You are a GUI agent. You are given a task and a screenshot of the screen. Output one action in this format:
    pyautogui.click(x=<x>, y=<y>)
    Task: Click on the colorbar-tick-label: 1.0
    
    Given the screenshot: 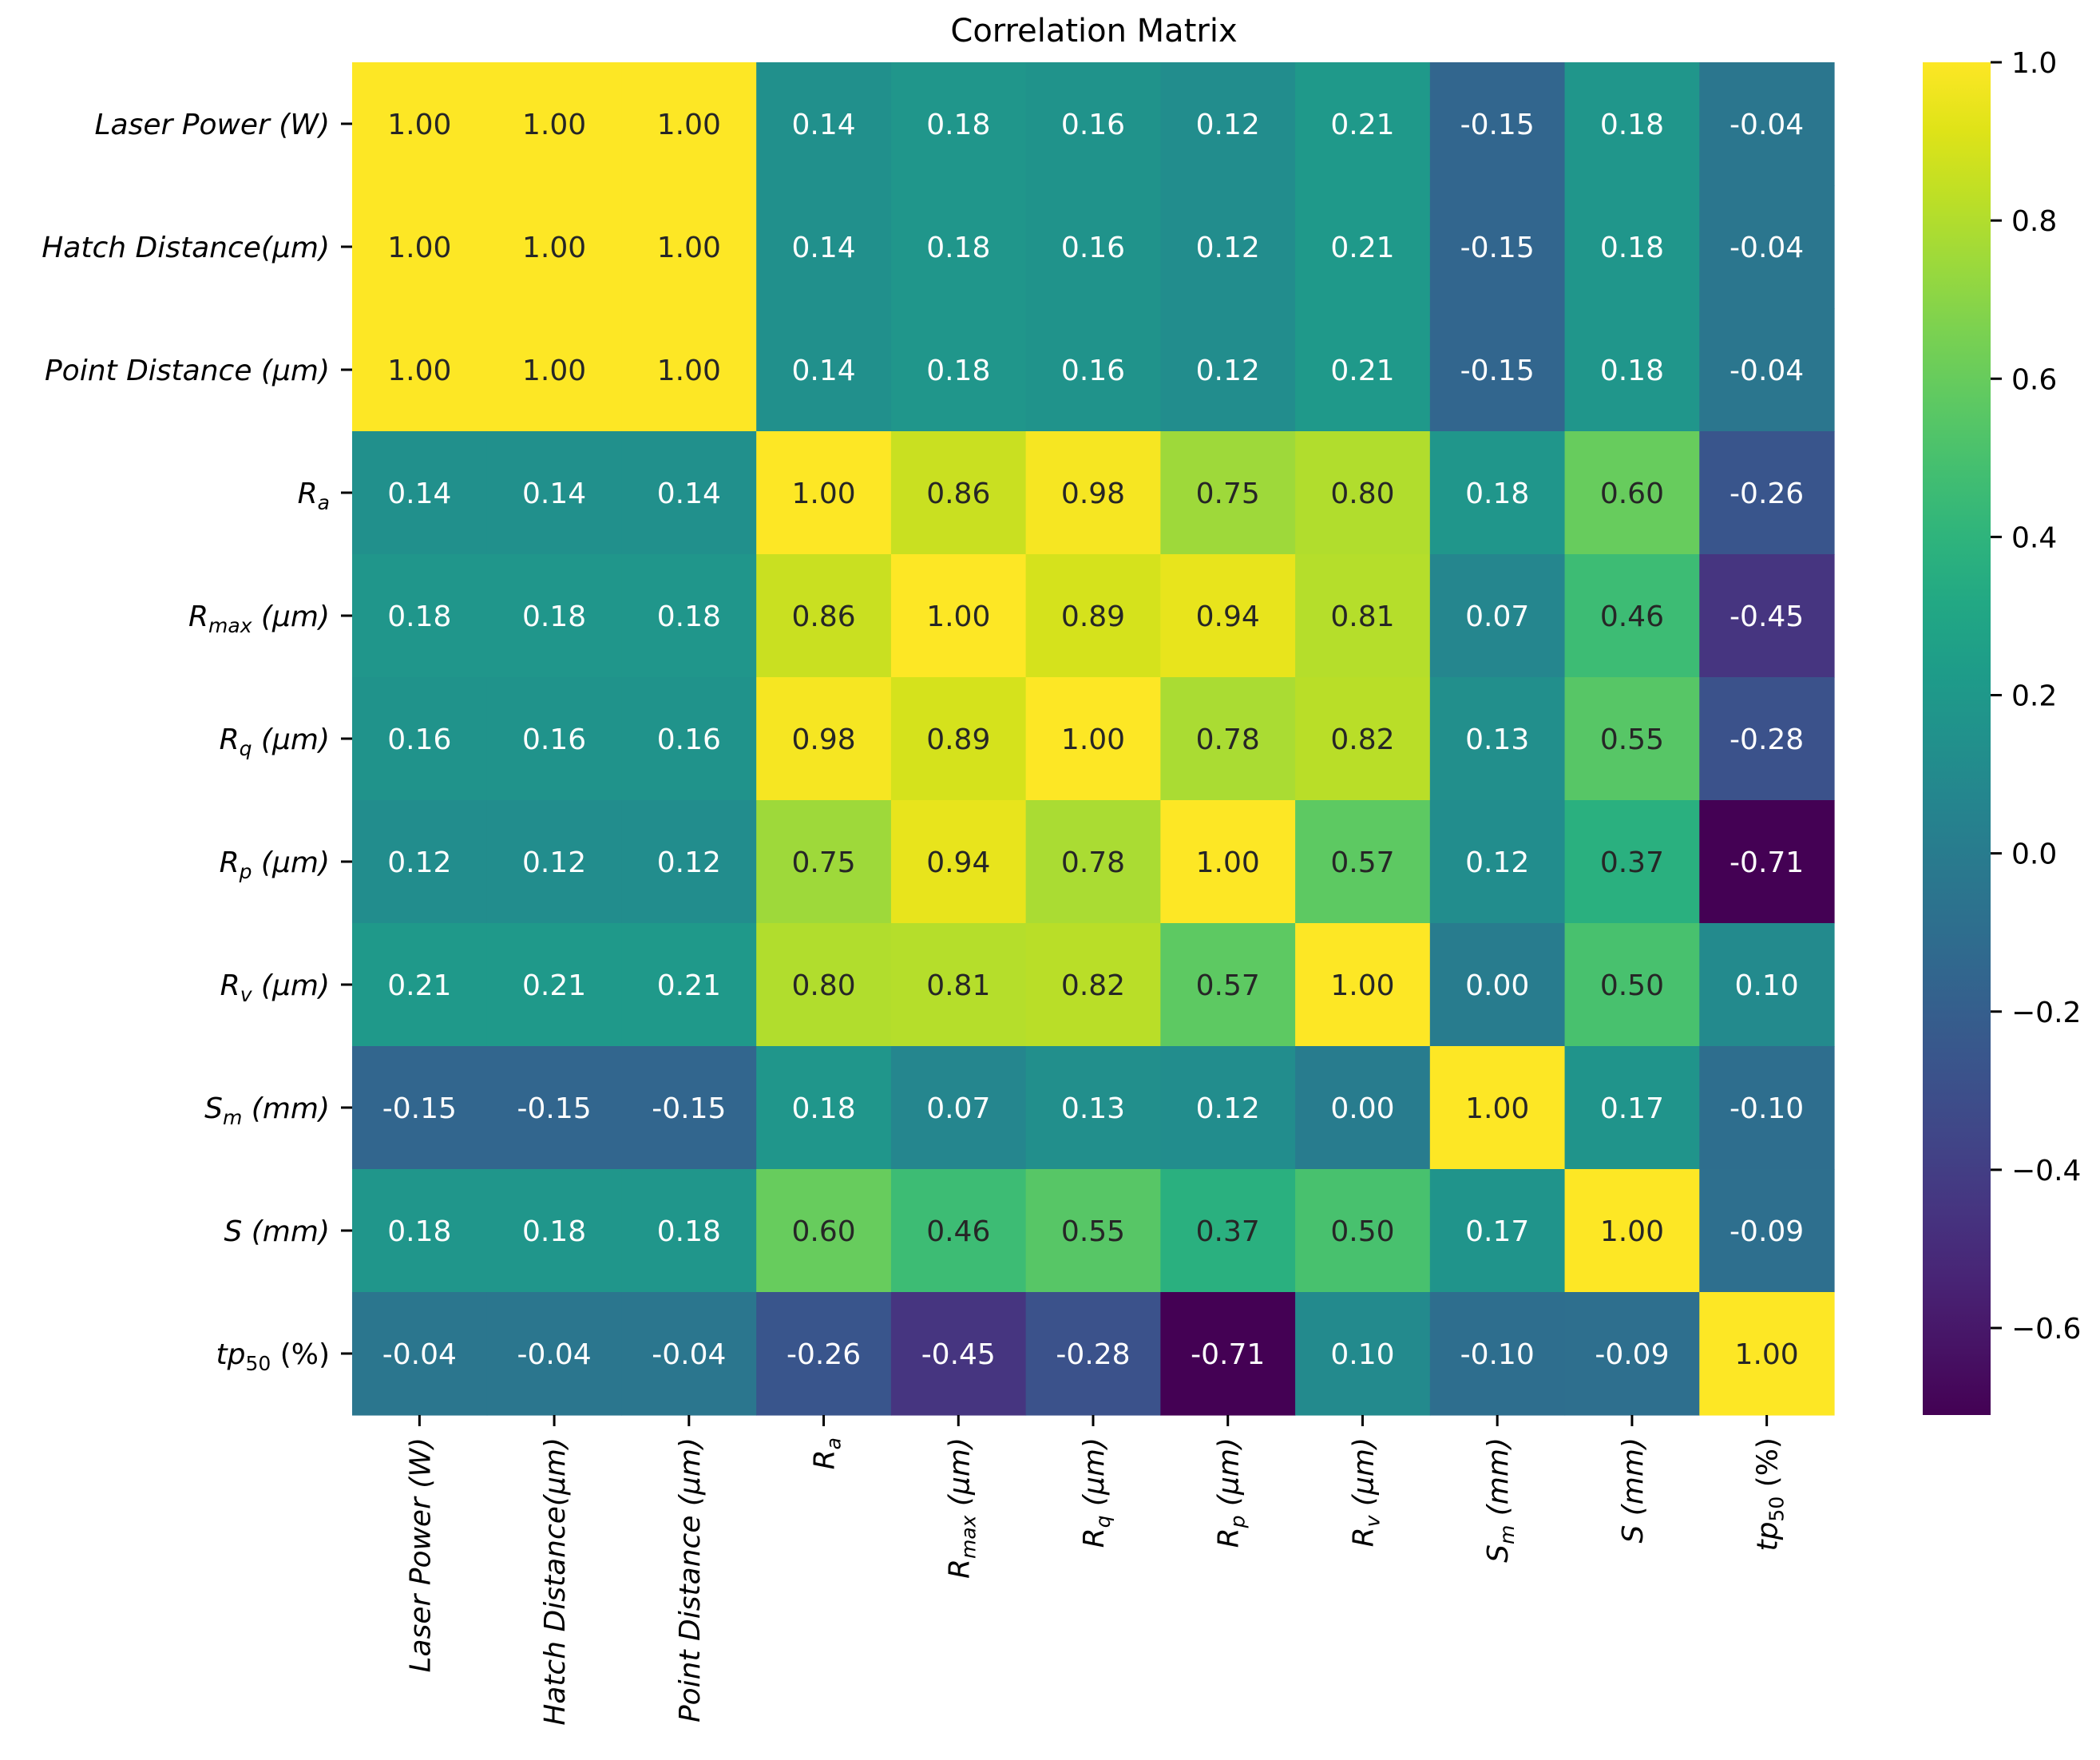 What is the action you would take?
    pyautogui.click(x=2034, y=63)
    